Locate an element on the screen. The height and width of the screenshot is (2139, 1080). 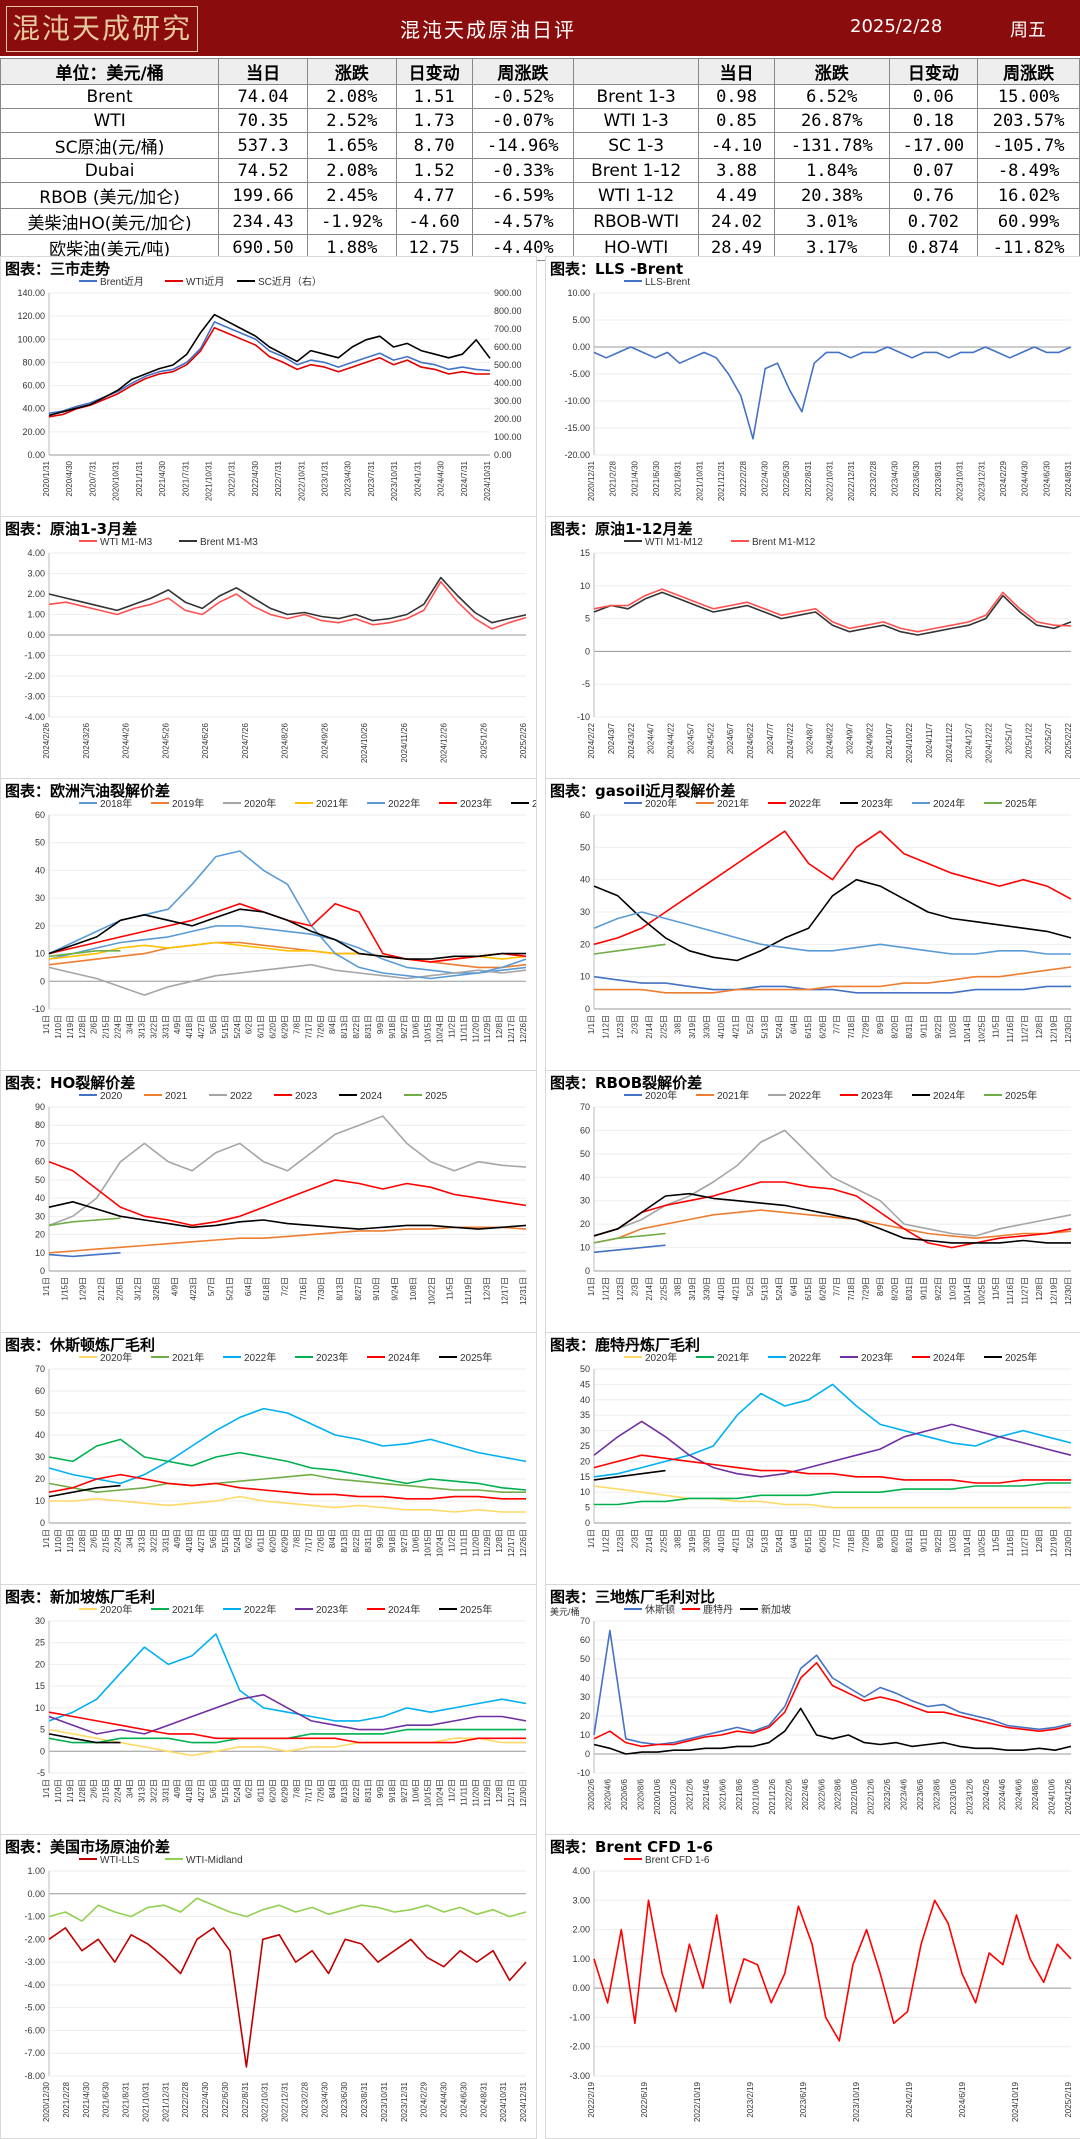
x-tick-label: 5/6日 is located at coordinates (213, 1024).